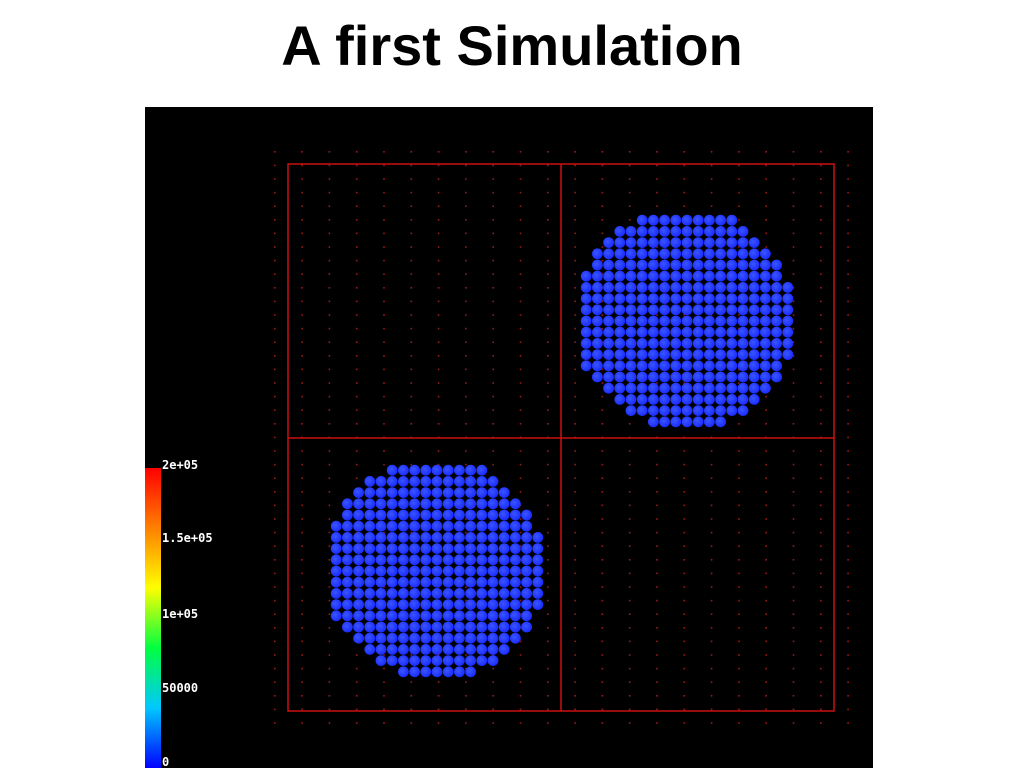 This screenshot has width=1024, height=768. What do you see at coordinates (687, 321) in the screenshot?
I see `upper-right-particle-blob` at bounding box center [687, 321].